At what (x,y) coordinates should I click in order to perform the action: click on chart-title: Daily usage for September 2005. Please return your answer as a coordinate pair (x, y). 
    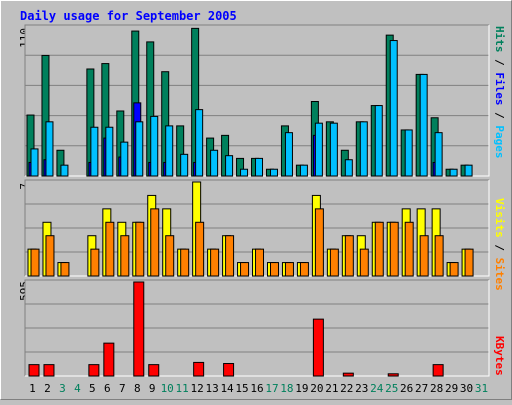
    Looking at the image, I should click on (128, 16).